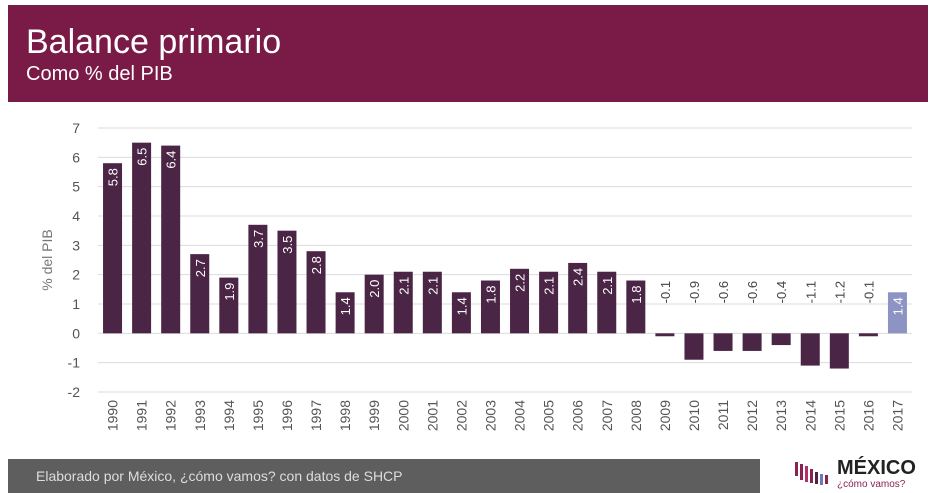 The image size is (930, 493). What do you see at coordinates (345, 415) in the screenshot?
I see `x-tick-label: 1998` at bounding box center [345, 415].